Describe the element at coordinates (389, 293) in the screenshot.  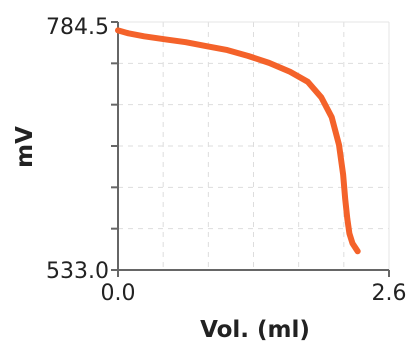
I see `x-tick-label-right: 2.6` at that location.